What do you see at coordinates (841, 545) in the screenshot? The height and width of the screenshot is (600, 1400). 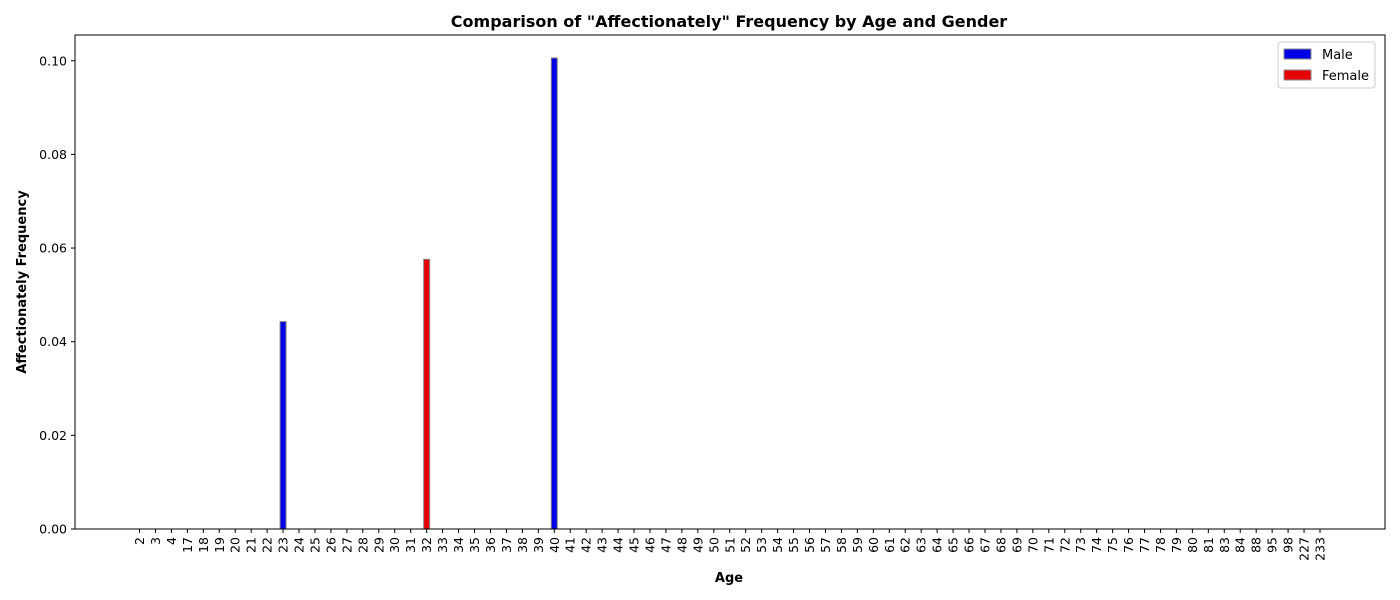 I see `x-tick-label: 58` at bounding box center [841, 545].